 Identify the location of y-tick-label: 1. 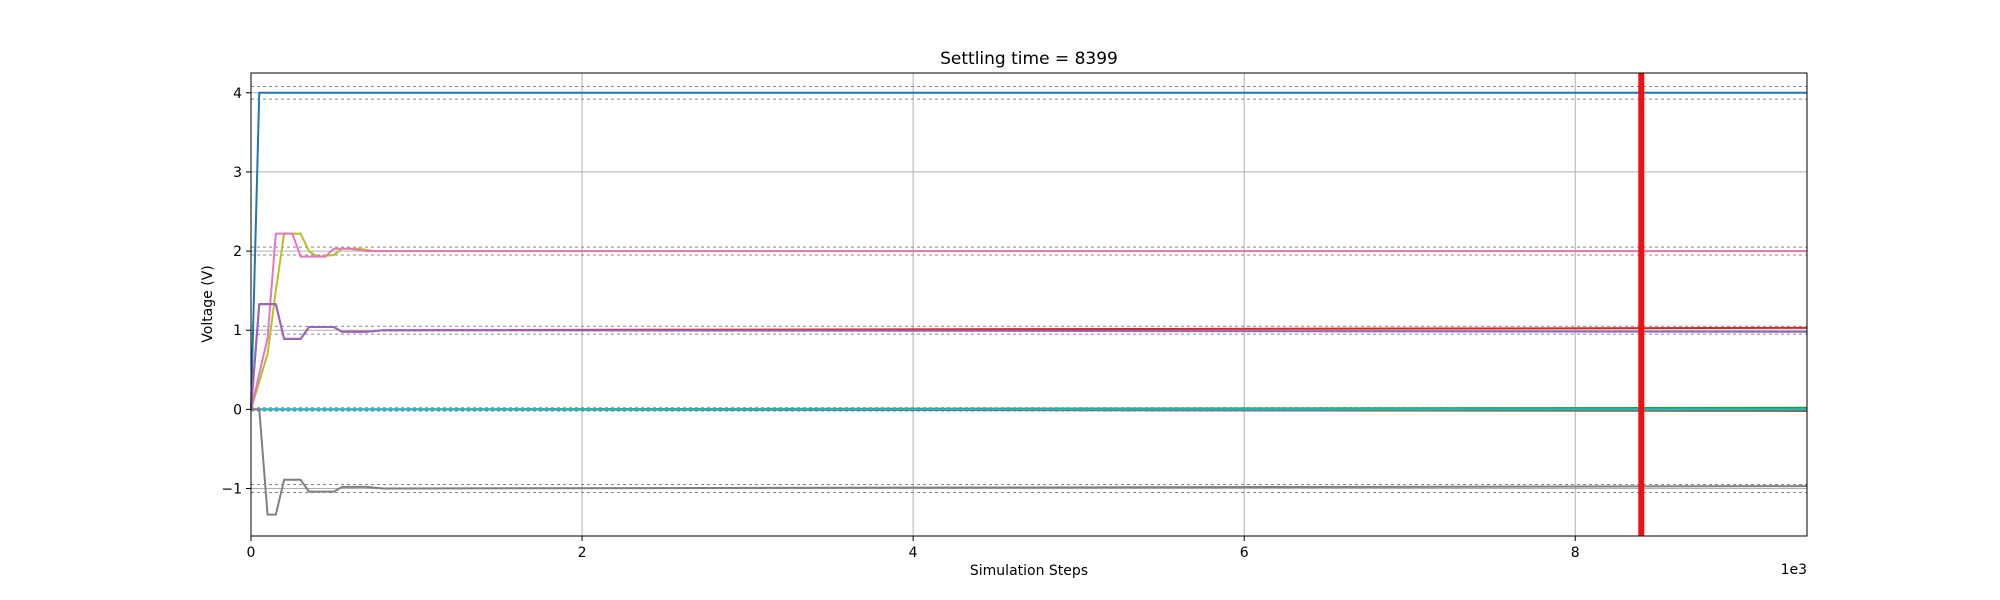
(237, 331).